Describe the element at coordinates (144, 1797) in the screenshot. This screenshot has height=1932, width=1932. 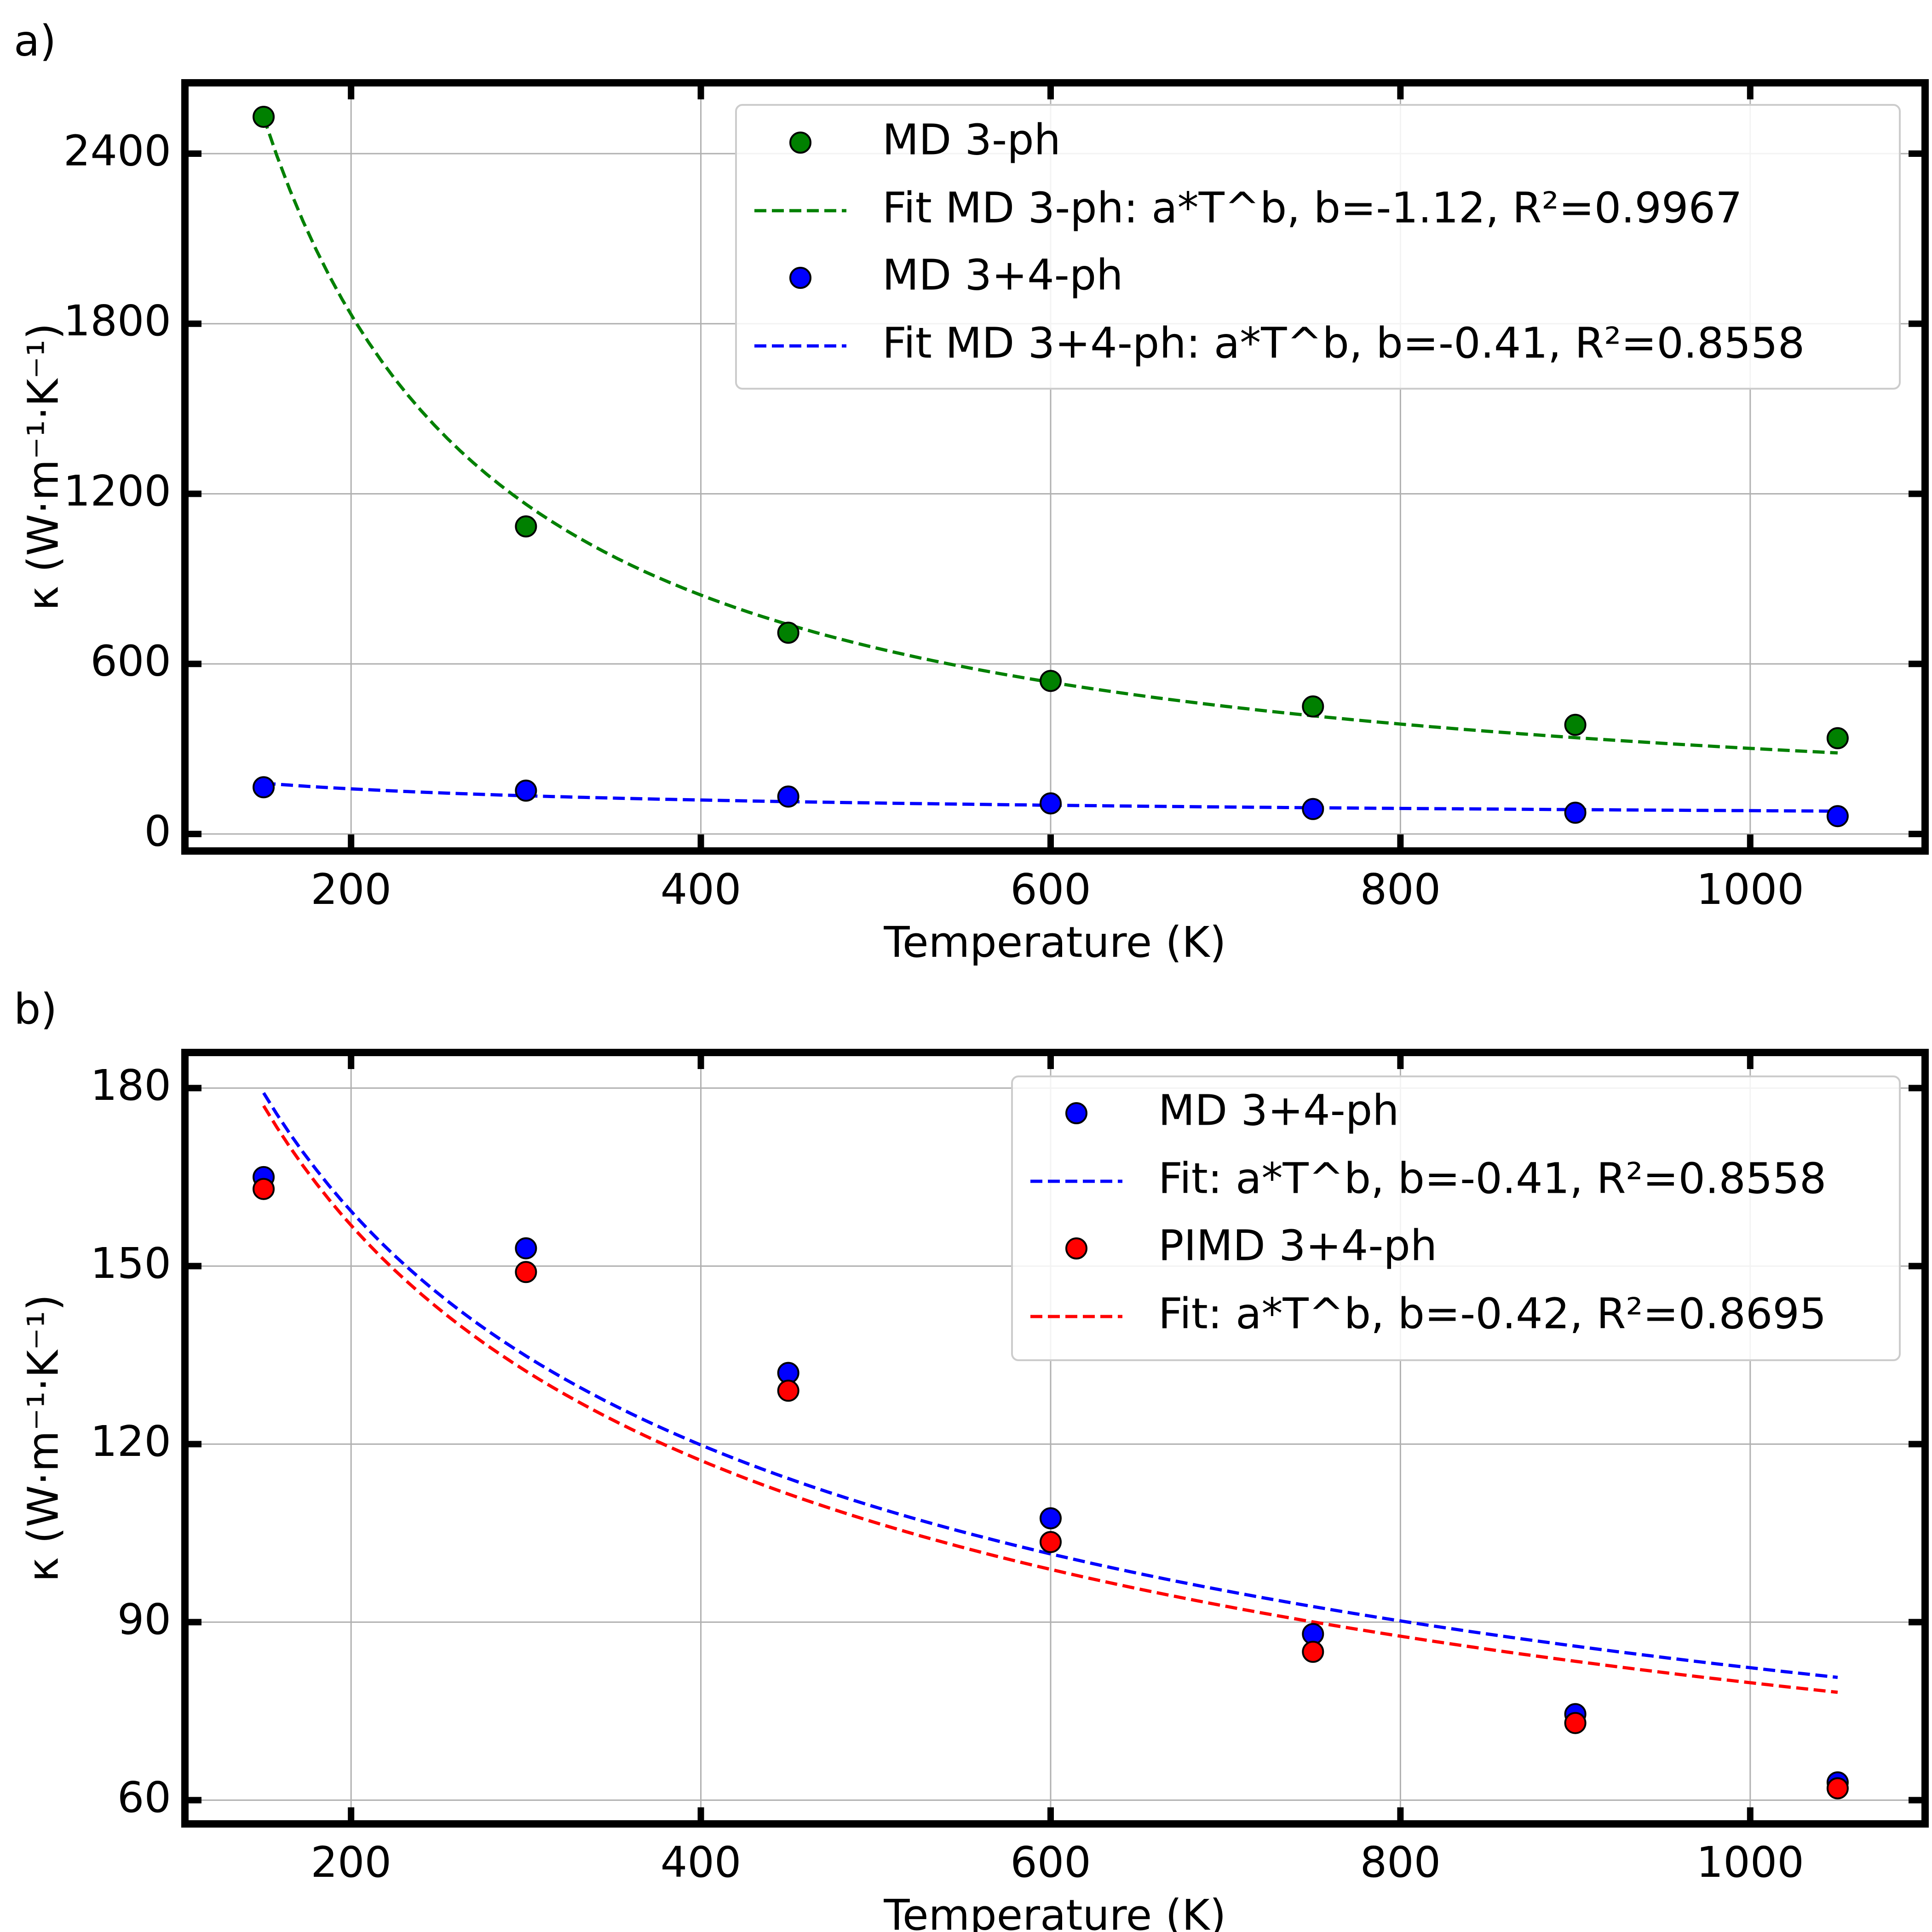
I see `y-tick-label: 60` at that location.